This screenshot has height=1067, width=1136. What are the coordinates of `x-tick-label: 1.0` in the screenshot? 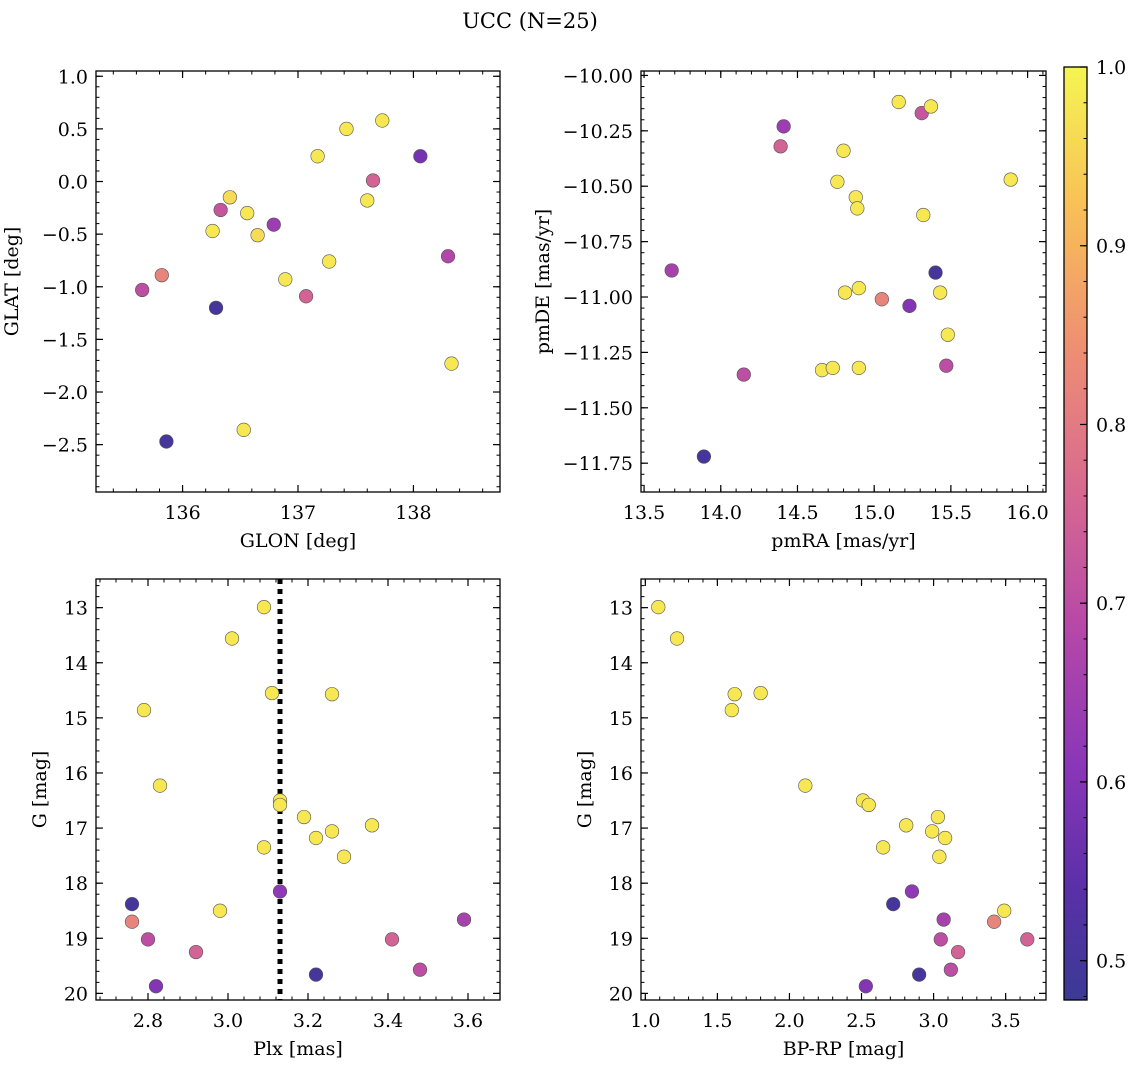 It's located at (645, 1021).